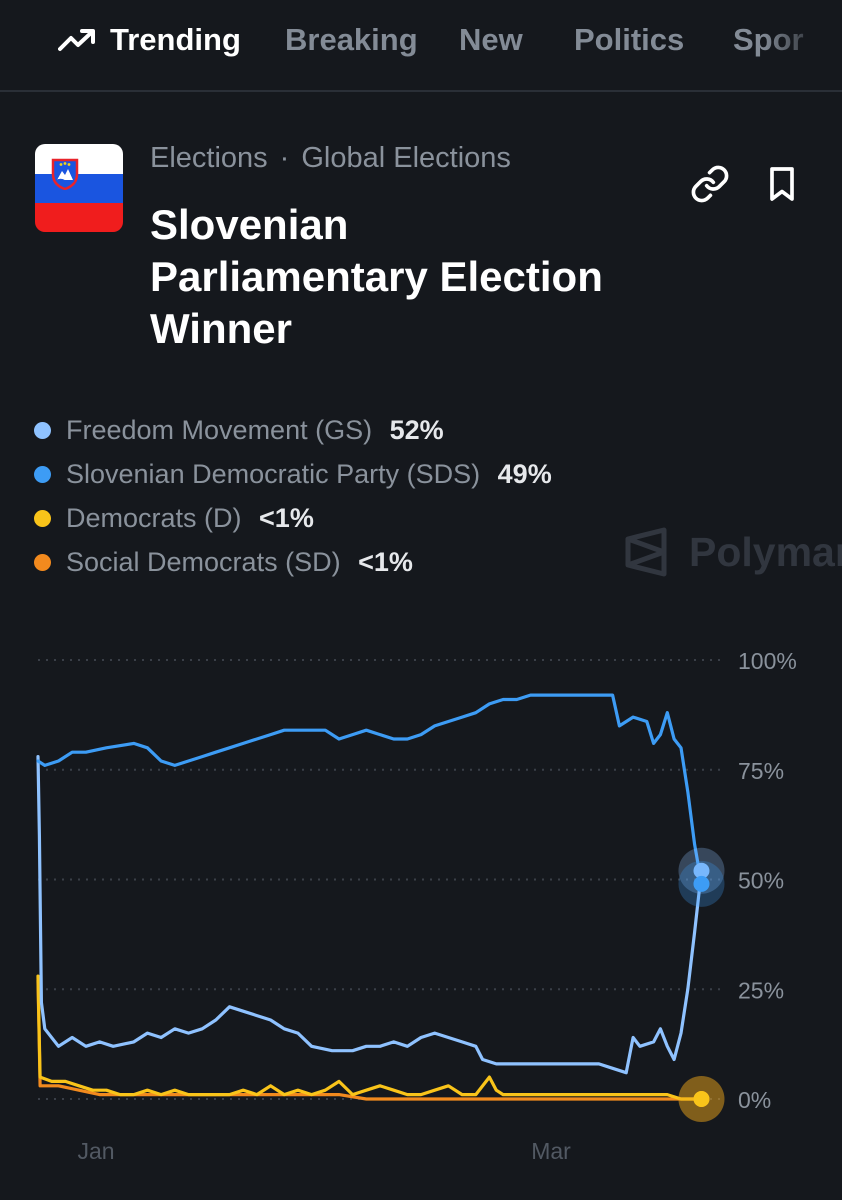  What do you see at coordinates (406, 158) in the screenshot?
I see `breadcrumb-global-elections: Global Elections` at bounding box center [406, 158].